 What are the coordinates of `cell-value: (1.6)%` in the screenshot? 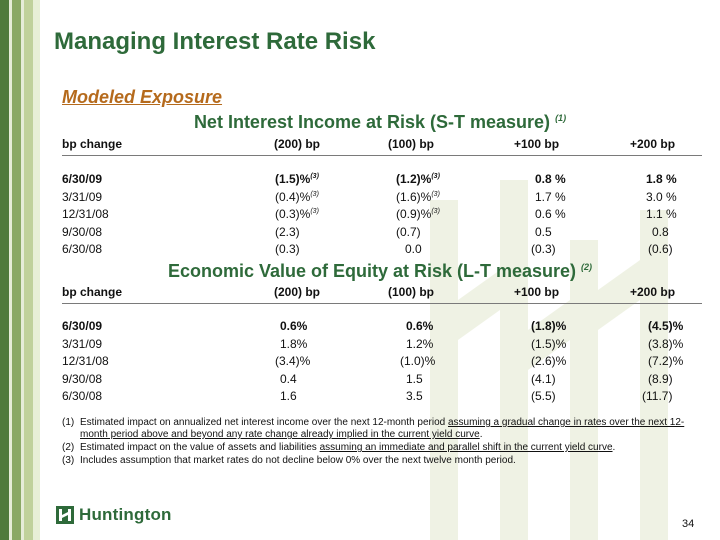 It's located at (414, 197).